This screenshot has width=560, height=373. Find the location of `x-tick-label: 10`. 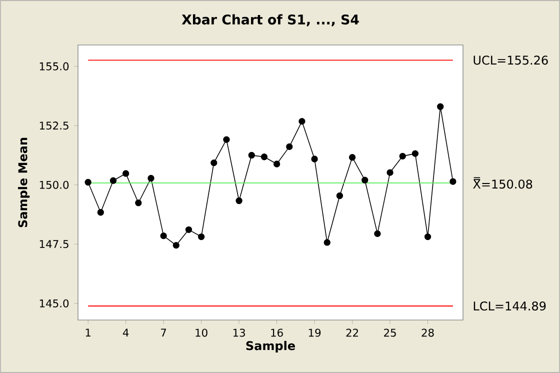

x-tick-label: 10 is located at coordinates (202, 332).